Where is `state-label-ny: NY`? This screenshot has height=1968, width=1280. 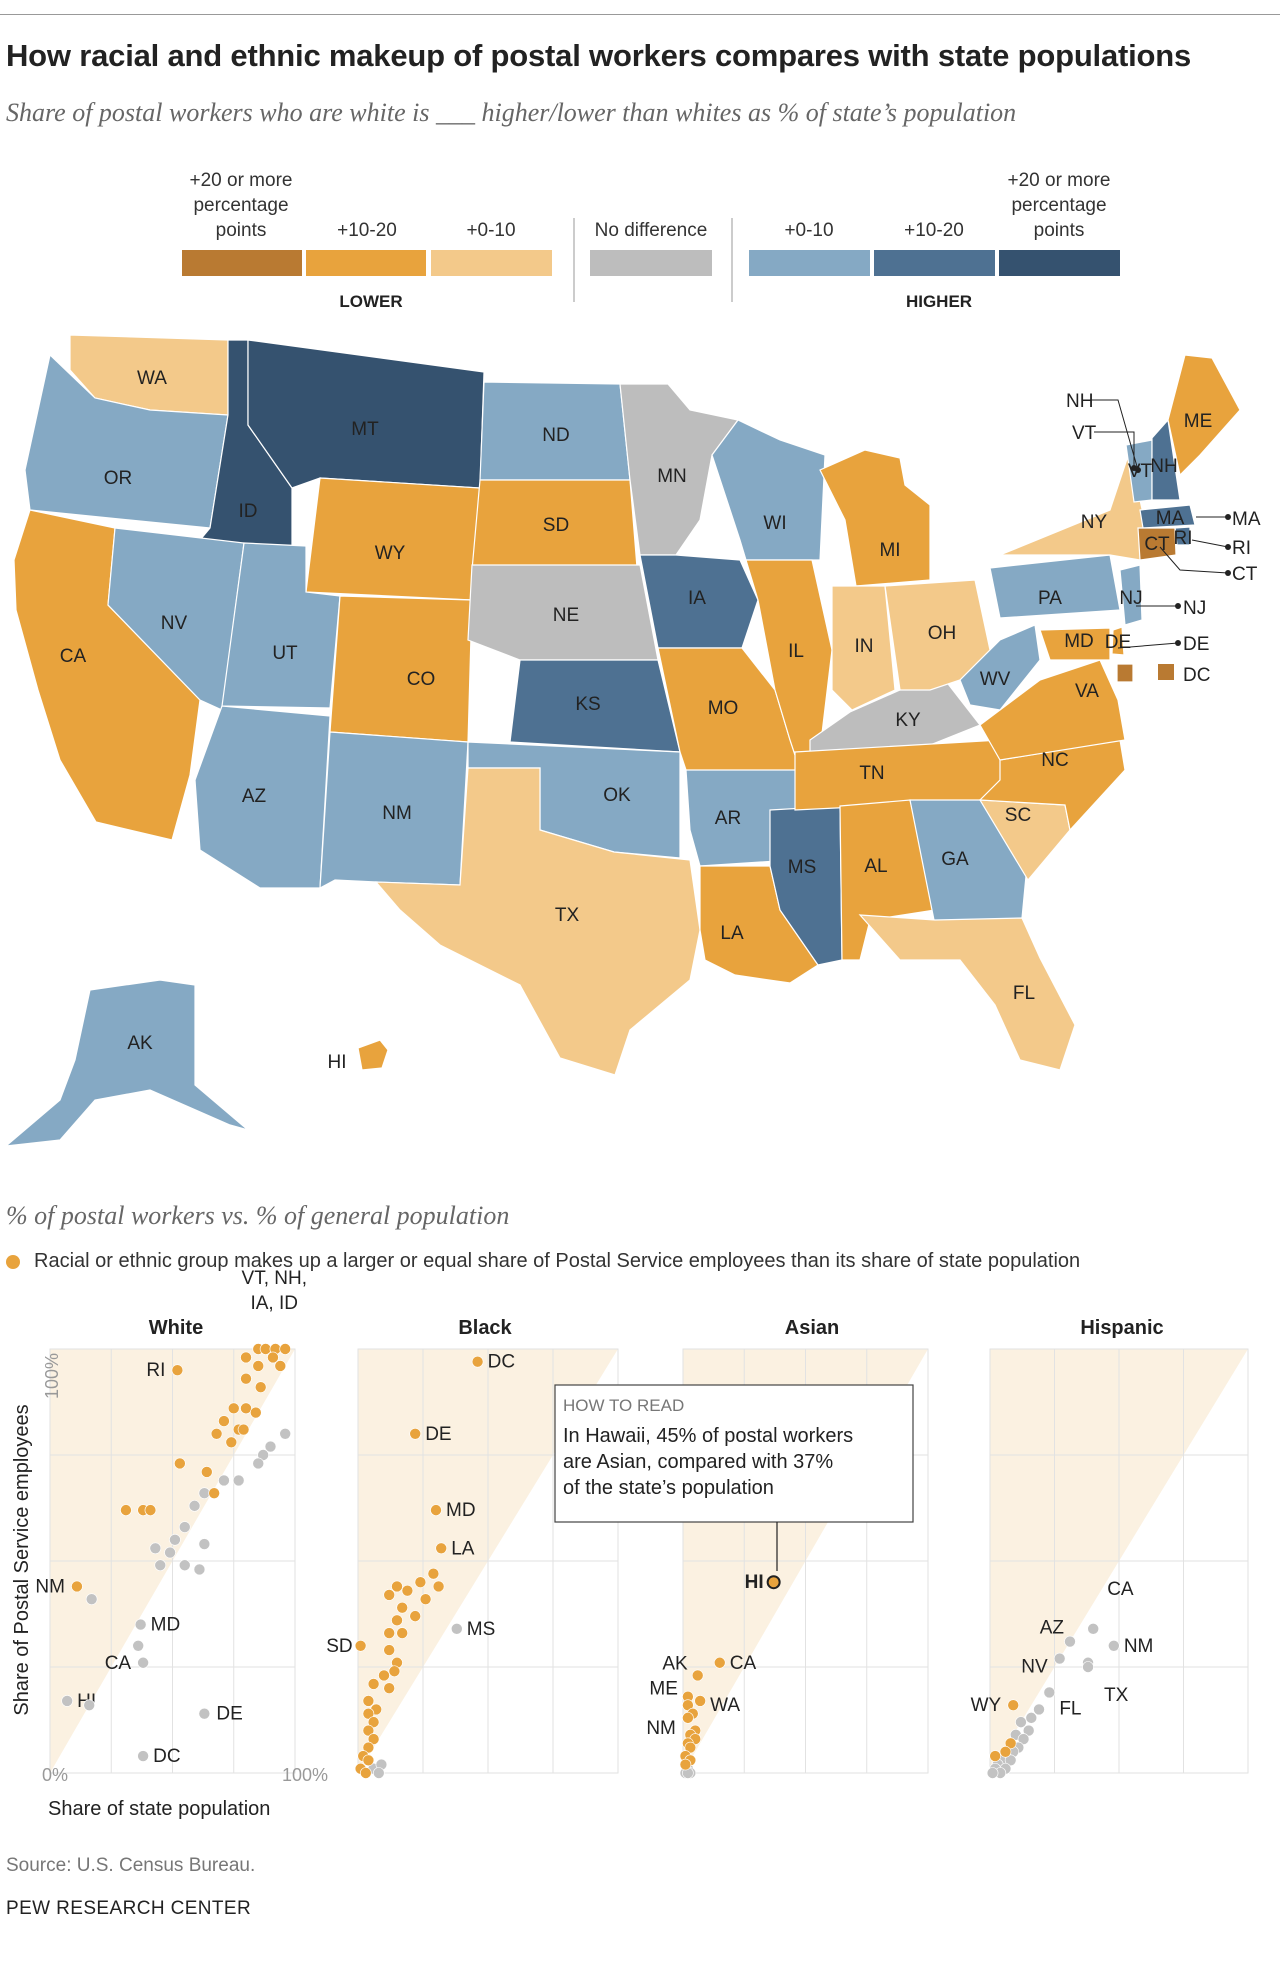
state-label-ny: NY is located at coordinates (1094, 522).